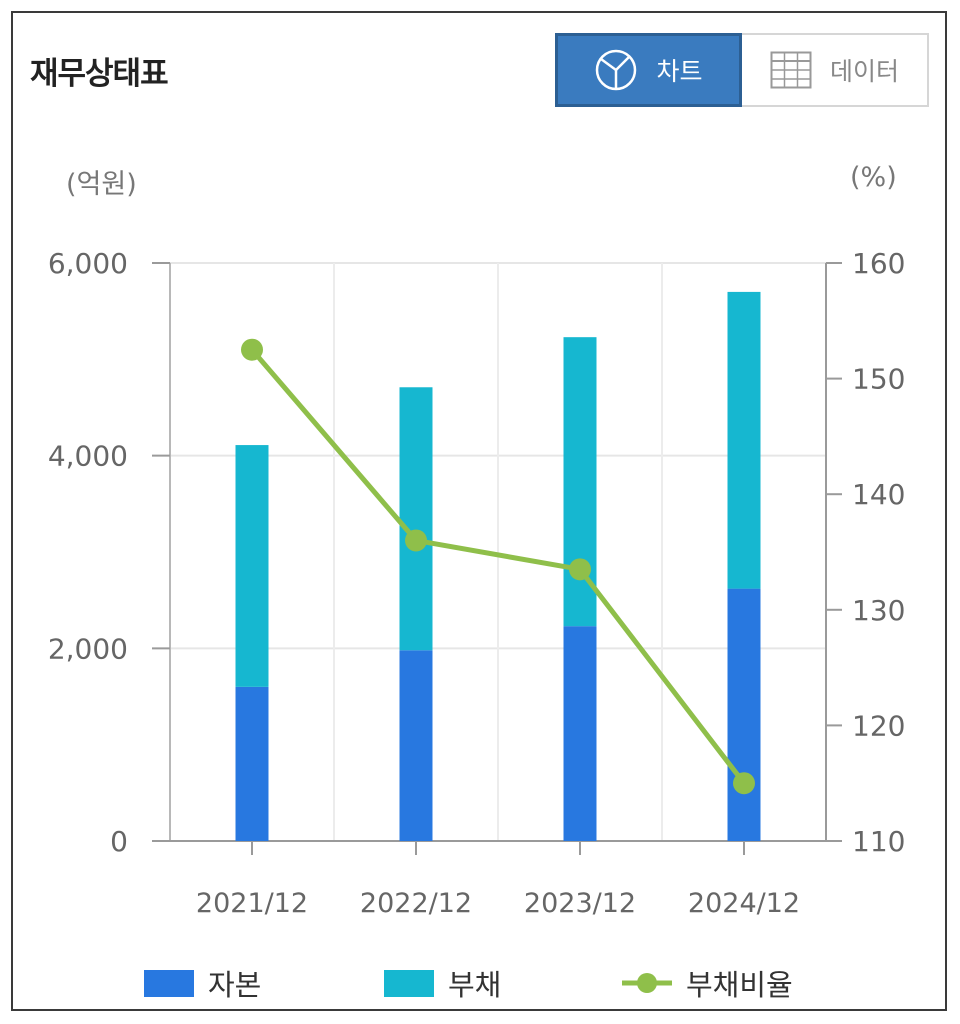 The image size is (960, 1024). I want to click on right-axis-unit: (%), so click(873, 177).